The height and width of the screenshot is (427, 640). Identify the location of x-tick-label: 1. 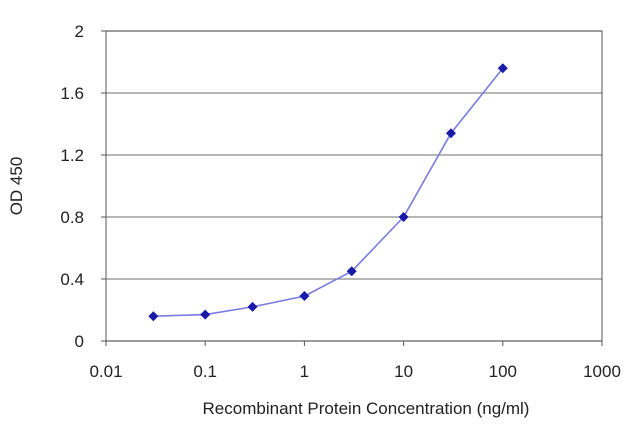
(304, 371).